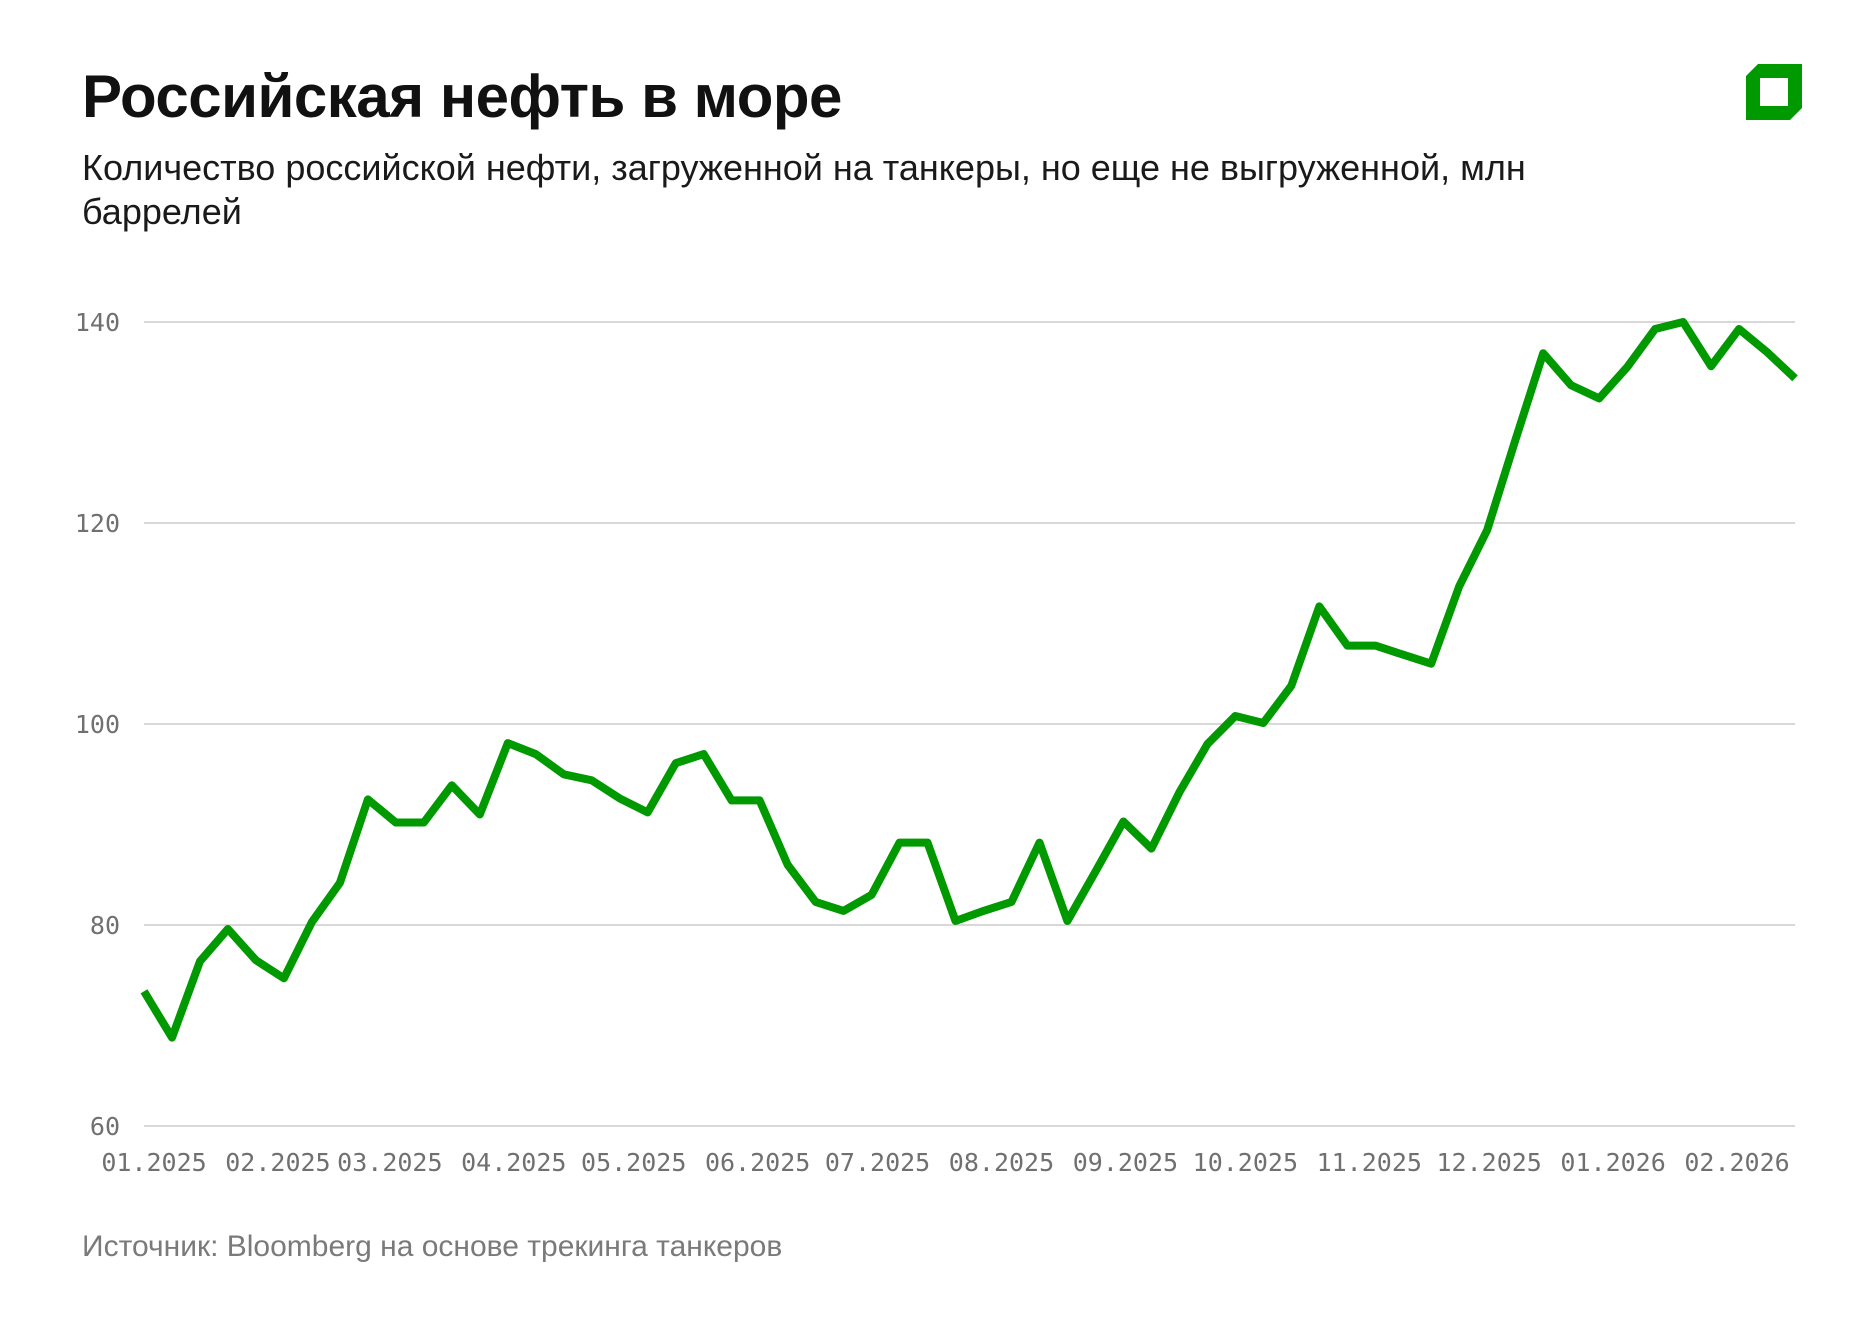  Describe the element at coordinates (757, 1162) in the screenshot. I see `x-tick-label: 06.2025` at that location.